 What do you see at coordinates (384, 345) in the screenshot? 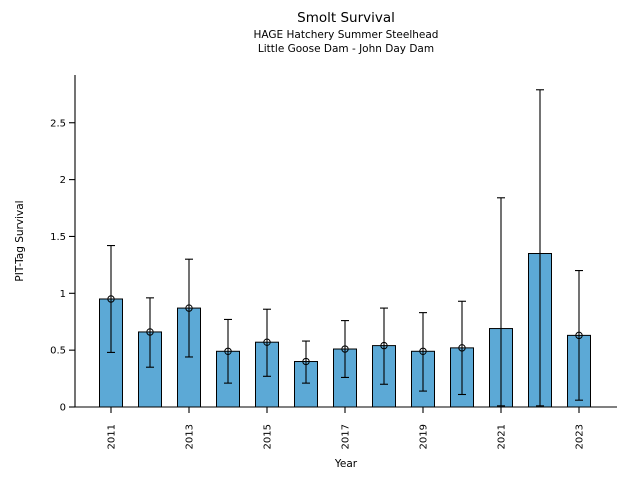
I see `point-marker-2018` at bounding box center [384, 345].